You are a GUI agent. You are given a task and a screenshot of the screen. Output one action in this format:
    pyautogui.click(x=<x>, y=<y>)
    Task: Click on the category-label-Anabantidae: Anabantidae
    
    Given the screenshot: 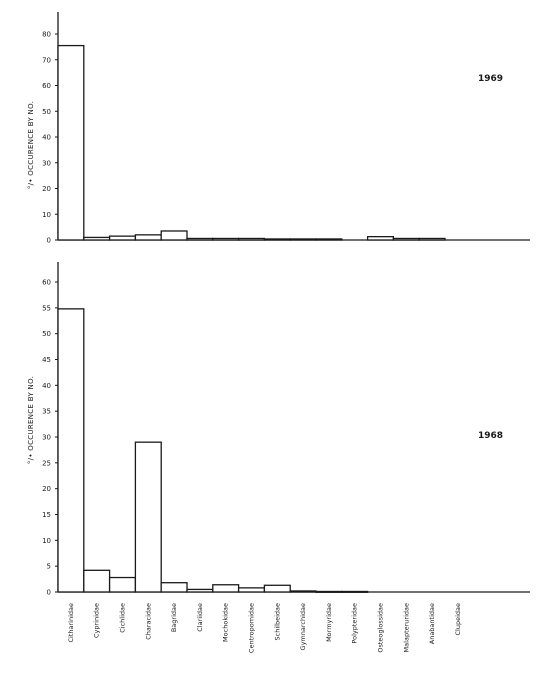 What is the action you would take?
    pyautogui.click(x=432, y=623)
    